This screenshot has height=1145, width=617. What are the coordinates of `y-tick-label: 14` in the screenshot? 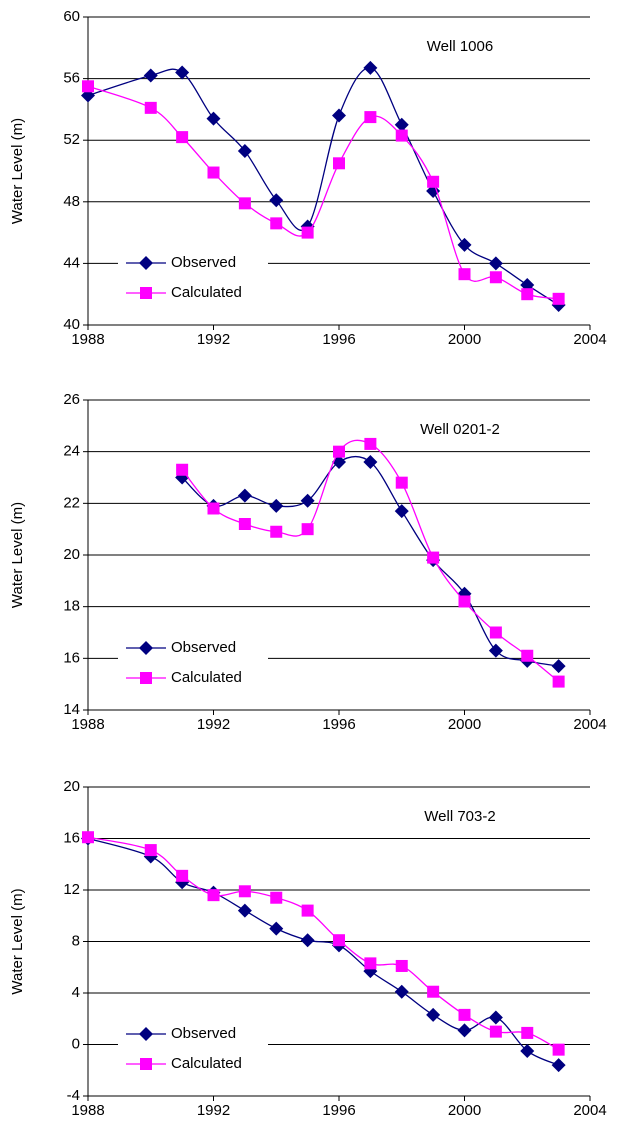 It's located at (71, 709).